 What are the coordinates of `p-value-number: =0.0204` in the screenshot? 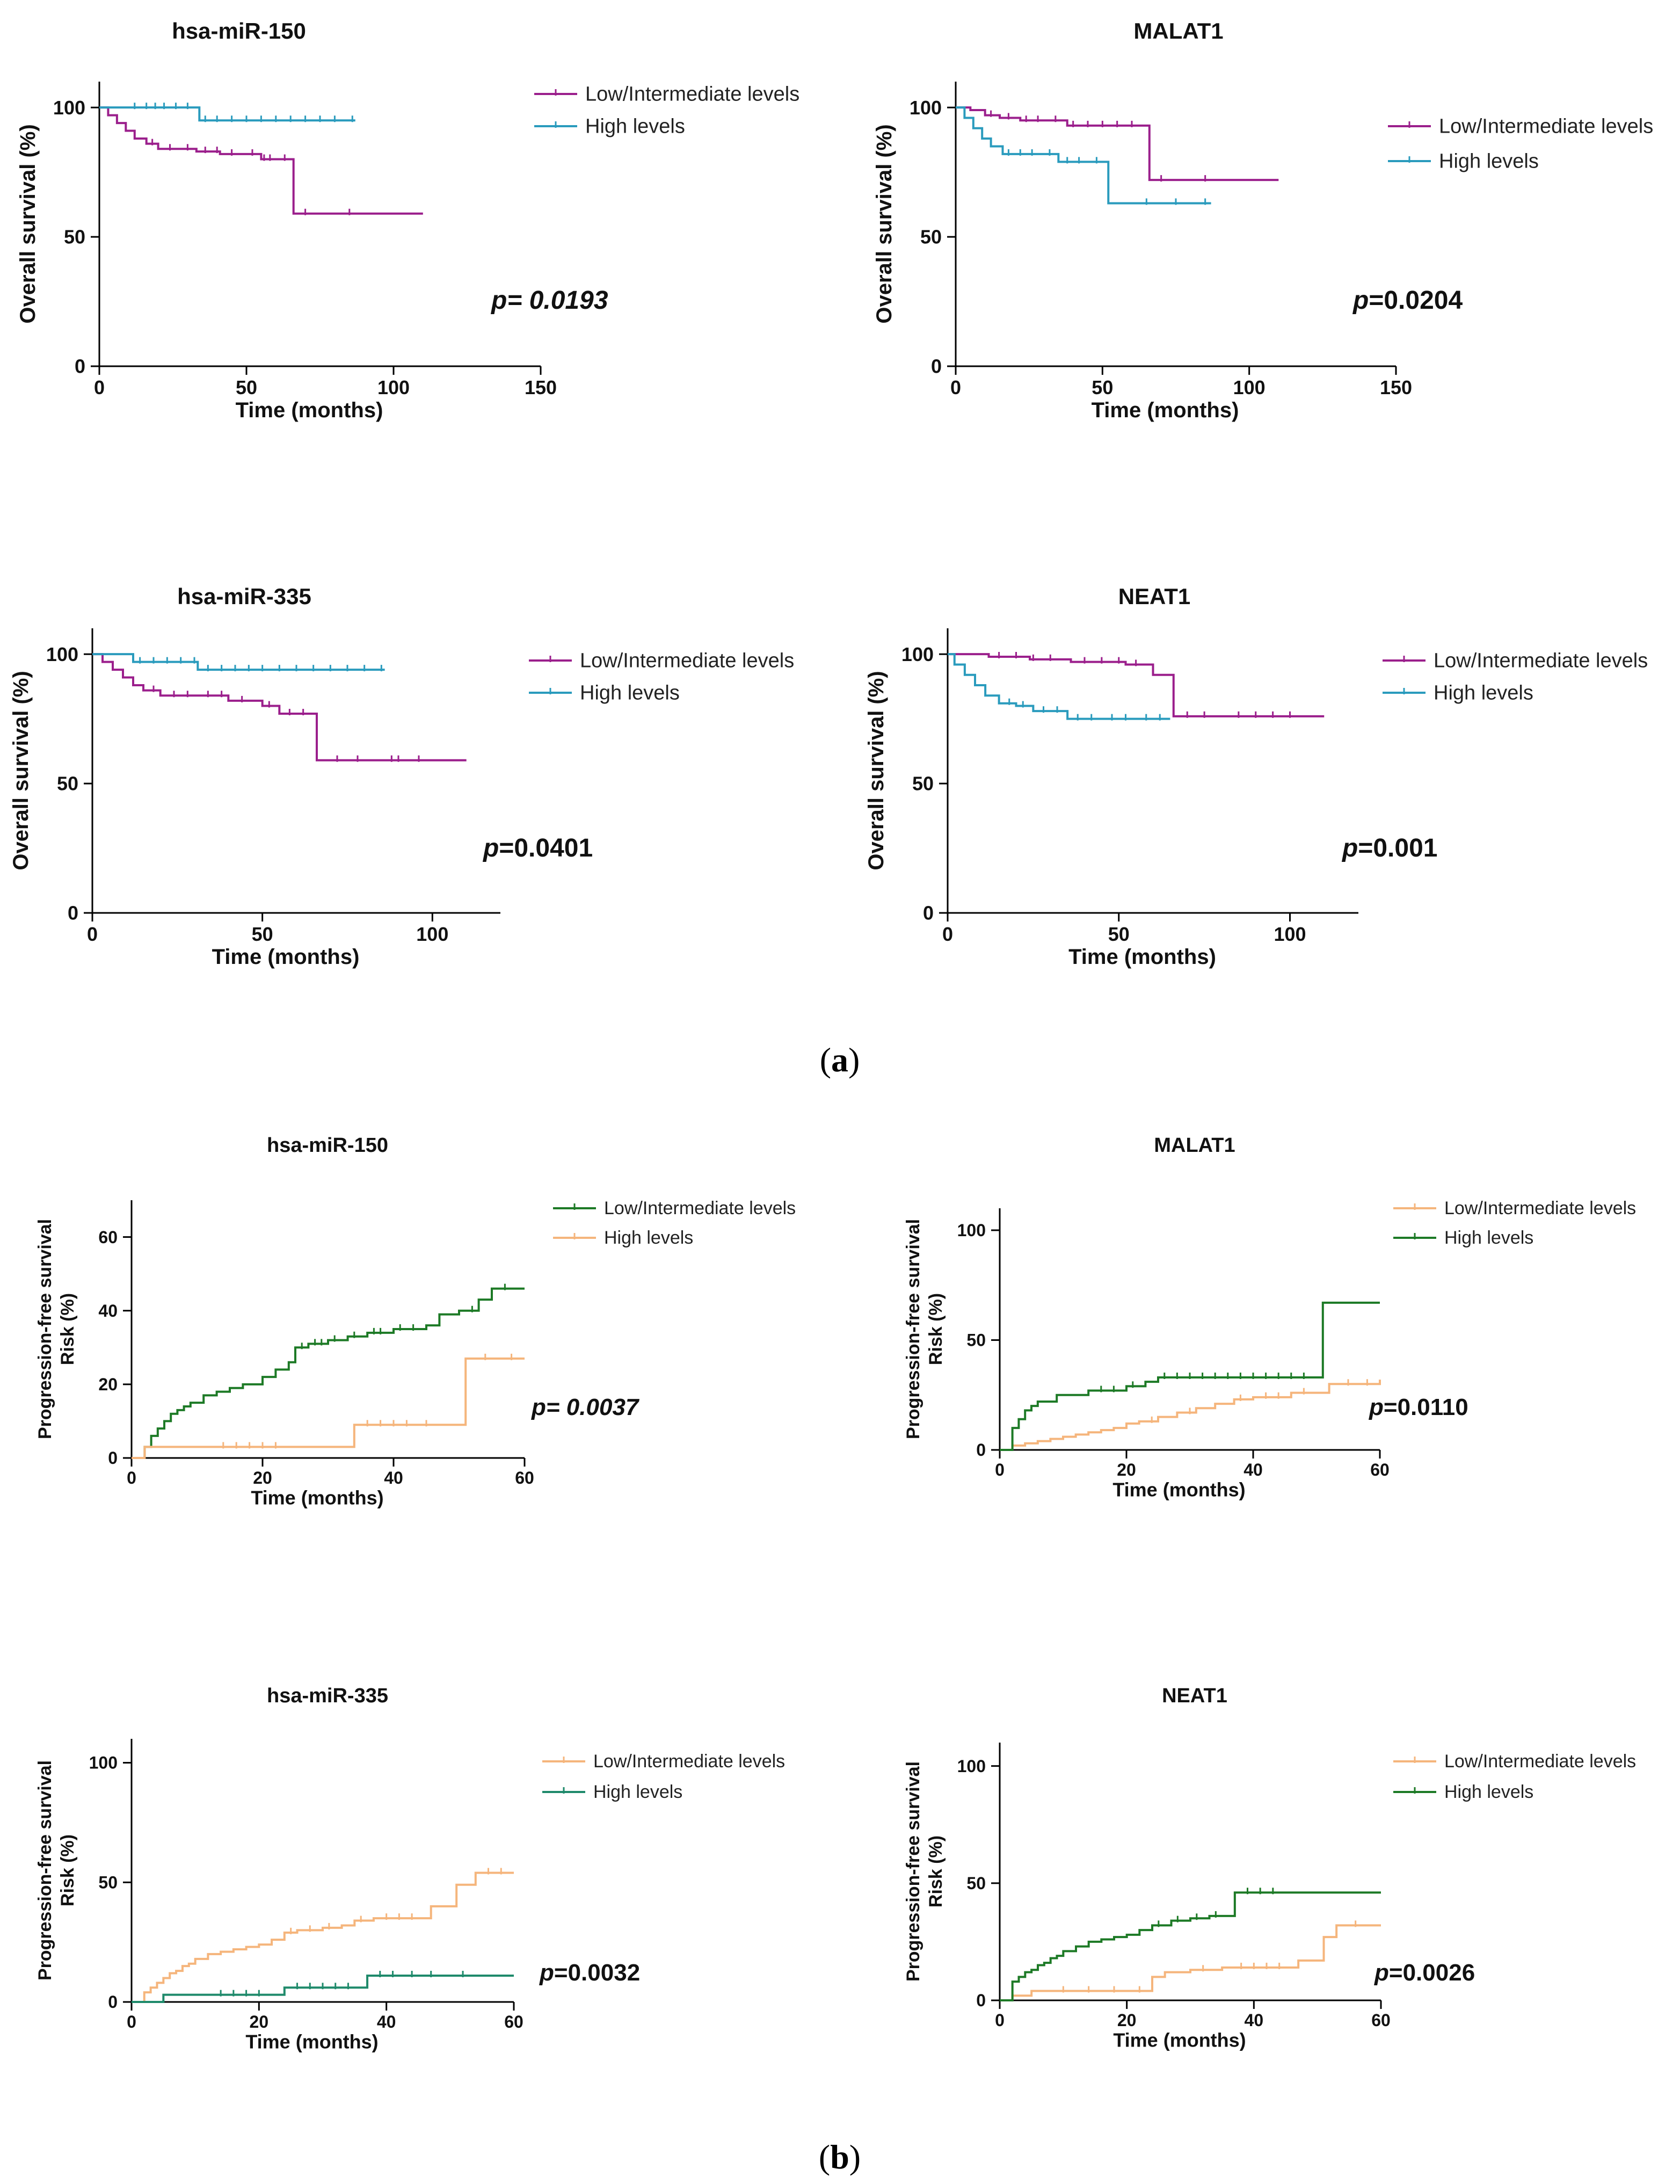 It's located at (1416, 301).